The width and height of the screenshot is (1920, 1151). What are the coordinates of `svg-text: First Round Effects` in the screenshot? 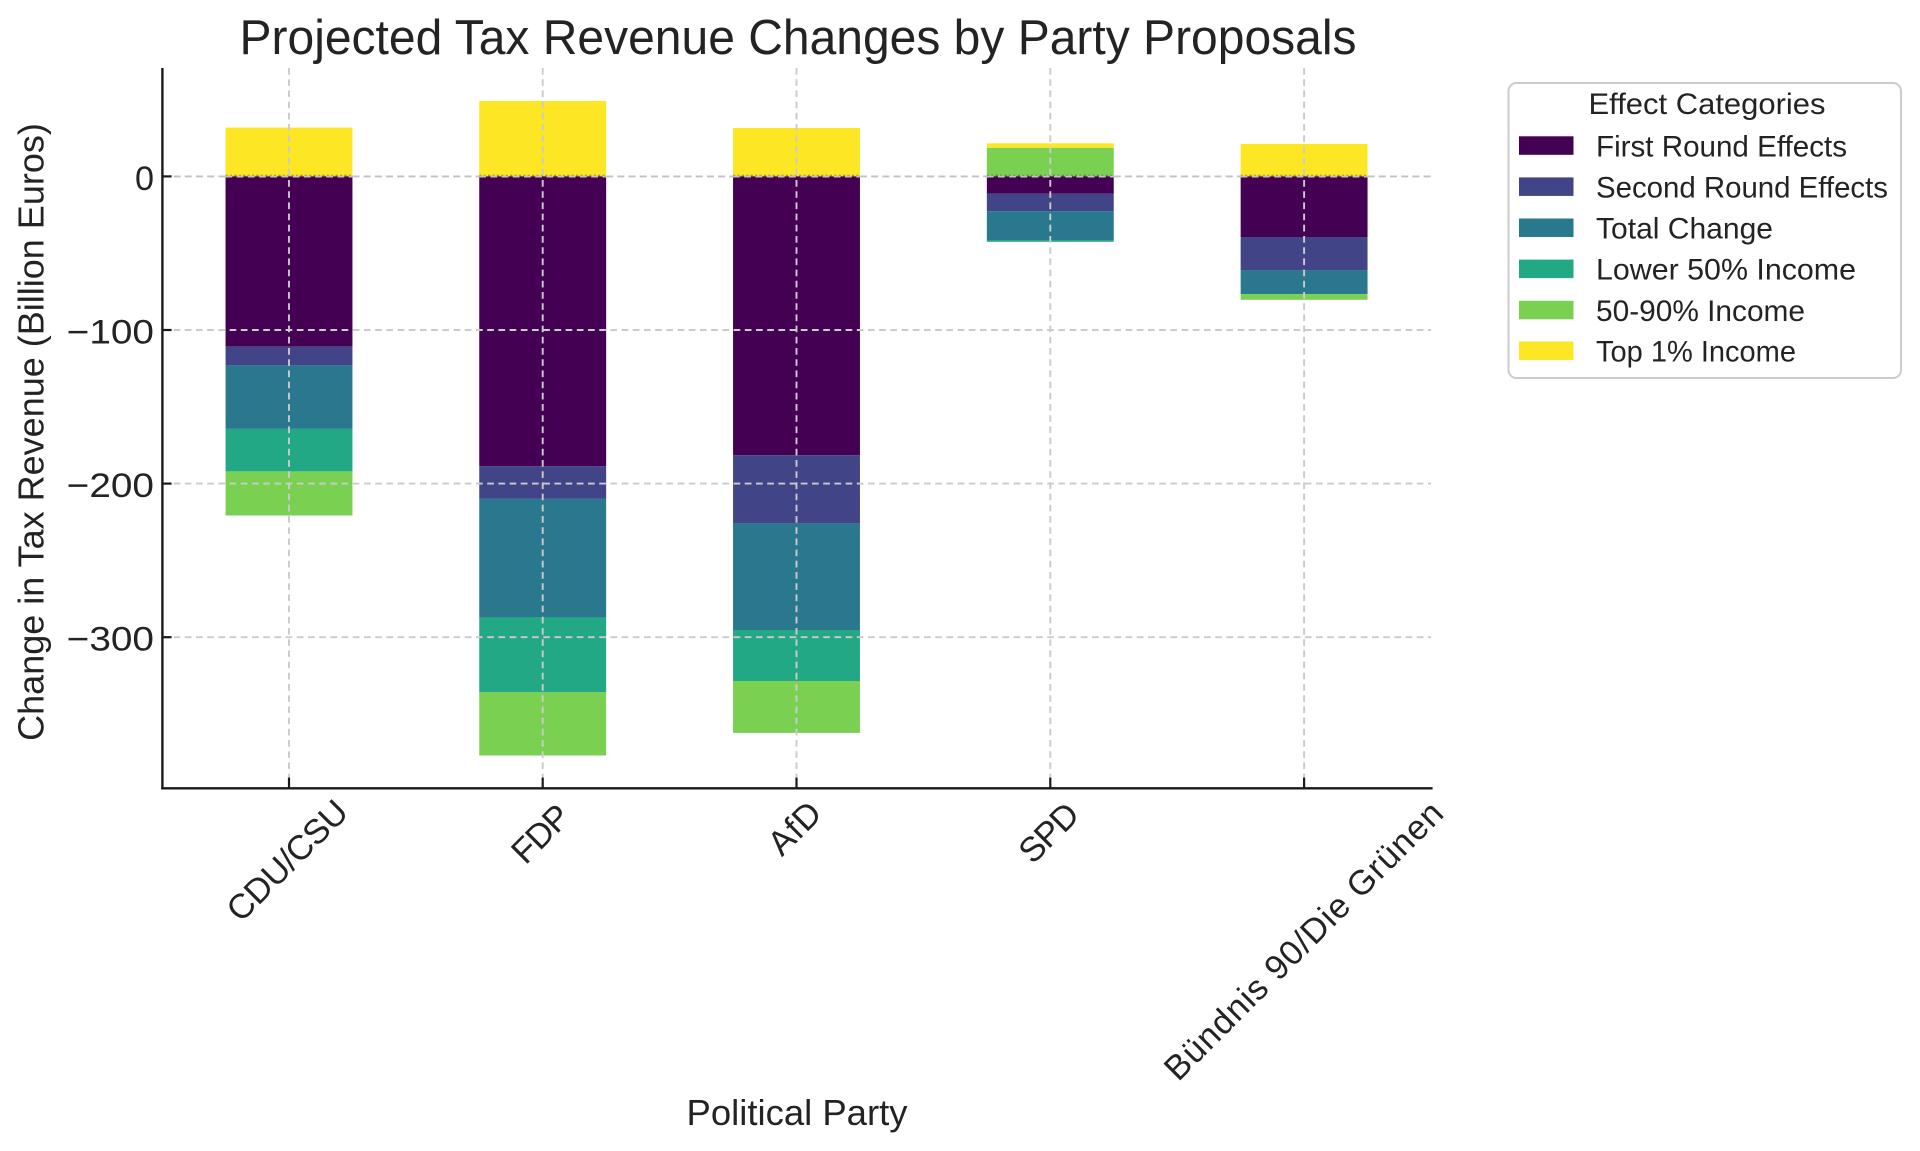 It's located at (1721, 146).